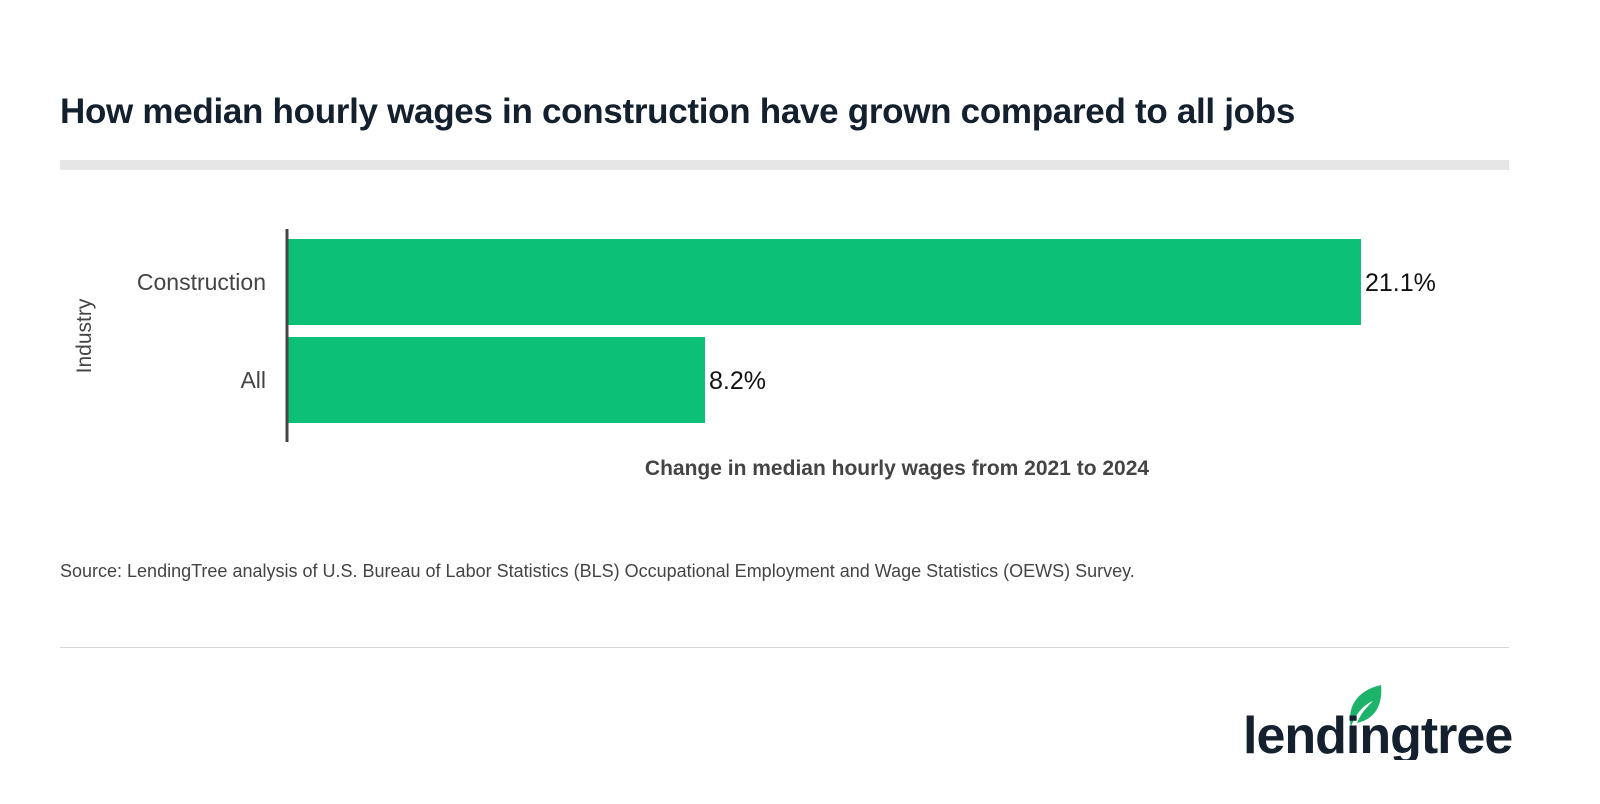  Describe the element at coordinates (253, 380) in the screenshot. I see `category-label: All` at that location.